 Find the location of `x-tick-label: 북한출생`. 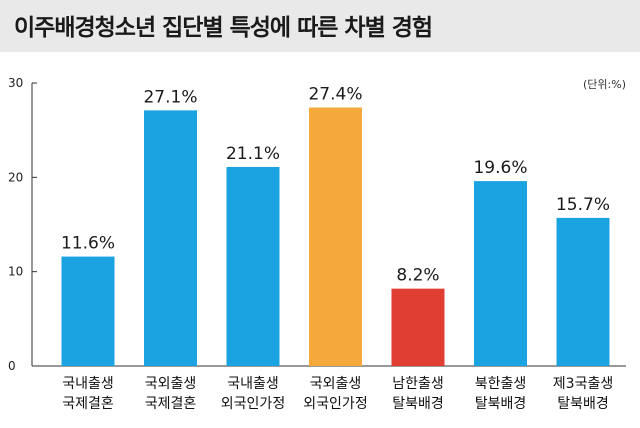

x-tick-label: 북한출생 is located at coordinates (501, 384).